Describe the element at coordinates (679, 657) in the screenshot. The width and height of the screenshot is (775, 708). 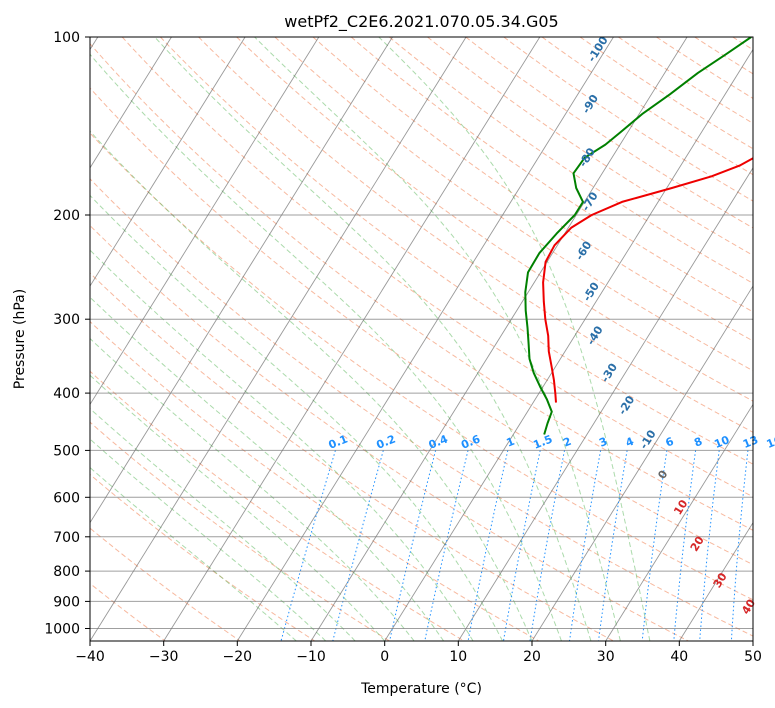
I see `x-tick-label: 40` at that location.